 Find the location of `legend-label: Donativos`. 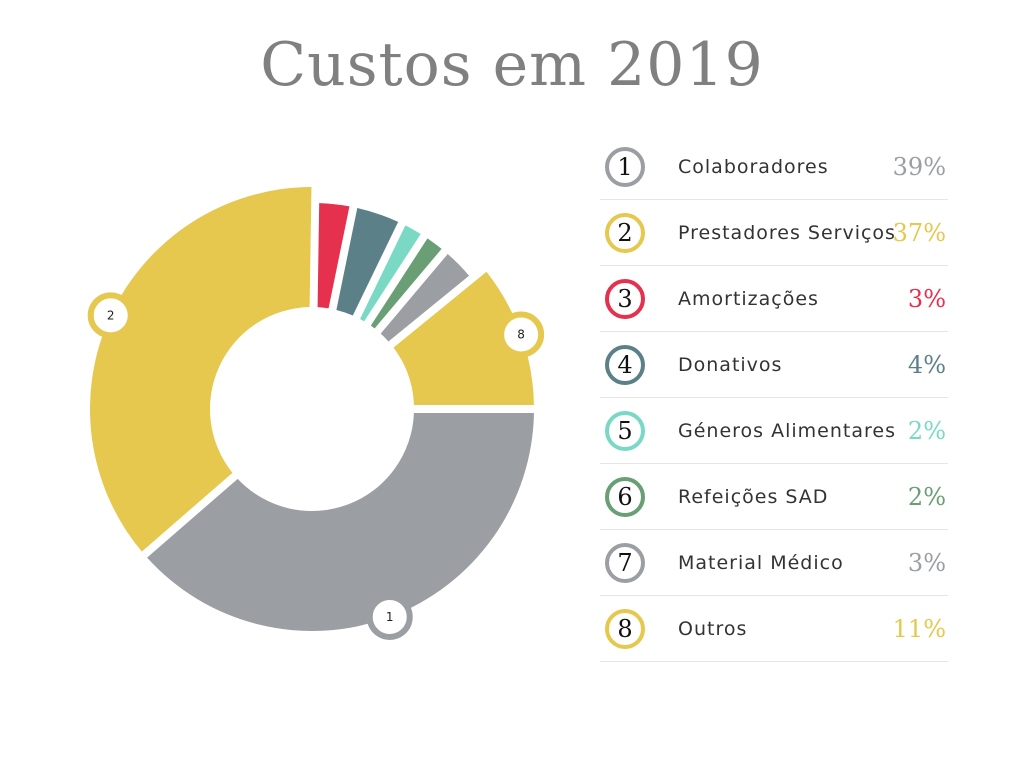

legend-label: Donativos is located at coordinates (730, 365).